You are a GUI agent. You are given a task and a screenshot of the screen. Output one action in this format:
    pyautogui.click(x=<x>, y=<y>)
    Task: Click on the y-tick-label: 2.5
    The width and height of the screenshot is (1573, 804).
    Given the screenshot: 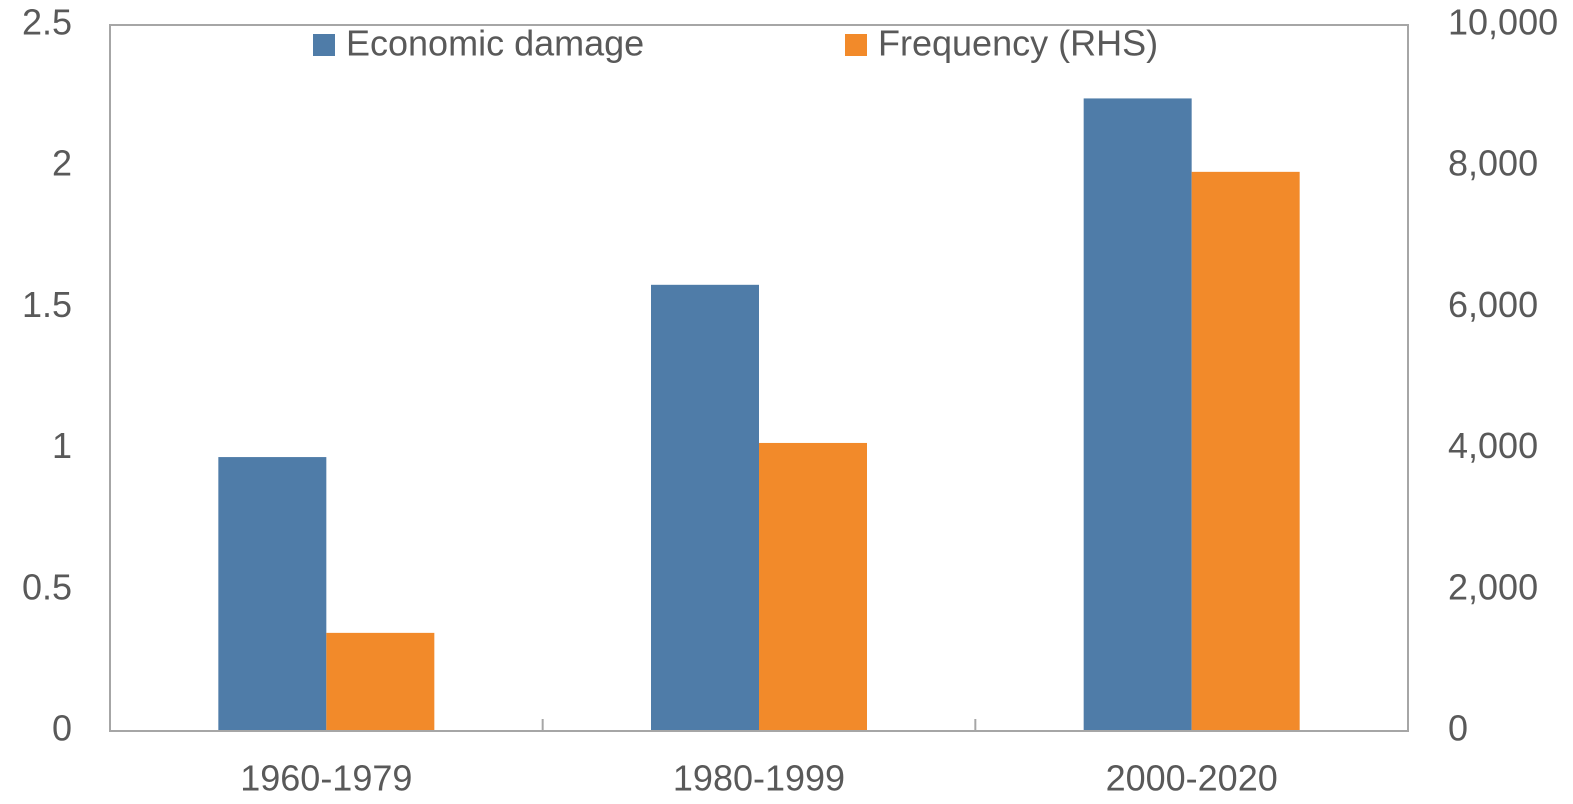 What is the action you would take?
    pyautogui.click(x=47, y=22)
    